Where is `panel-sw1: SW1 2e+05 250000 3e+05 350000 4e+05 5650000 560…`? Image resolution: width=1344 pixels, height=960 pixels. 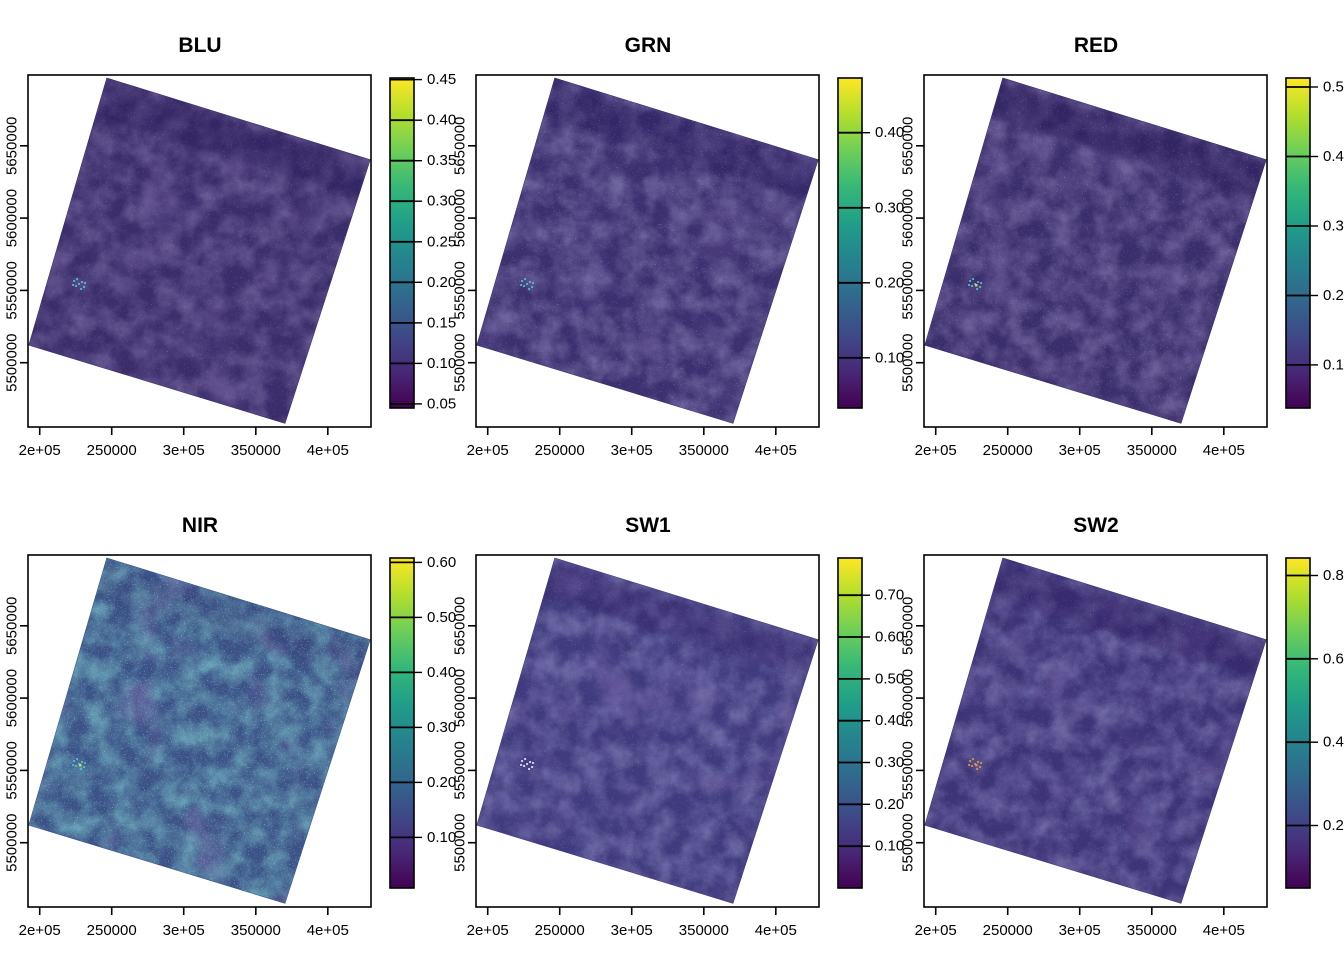
panel-sw1: SW1 2e+05 250000 3e+05 350000 4e+05 5650000 560… is located at coordinates (678, 726).